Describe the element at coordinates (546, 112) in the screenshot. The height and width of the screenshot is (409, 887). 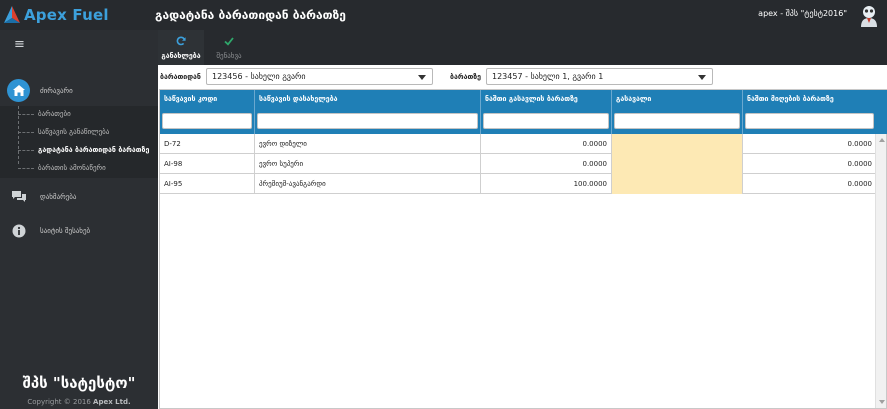
I see `column-header-from-balance: ნაშთი გასავლის ბარათზე` at that location.